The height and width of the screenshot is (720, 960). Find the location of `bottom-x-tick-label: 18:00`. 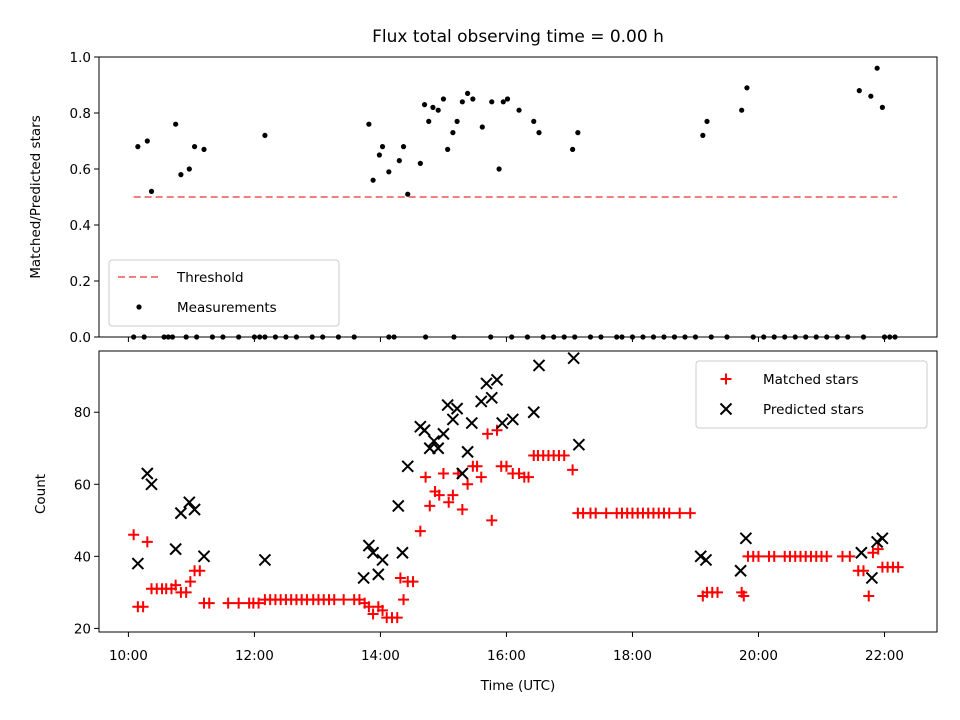

bottom-x-tick-label: 18:00 is located at coordinates (632, 656).